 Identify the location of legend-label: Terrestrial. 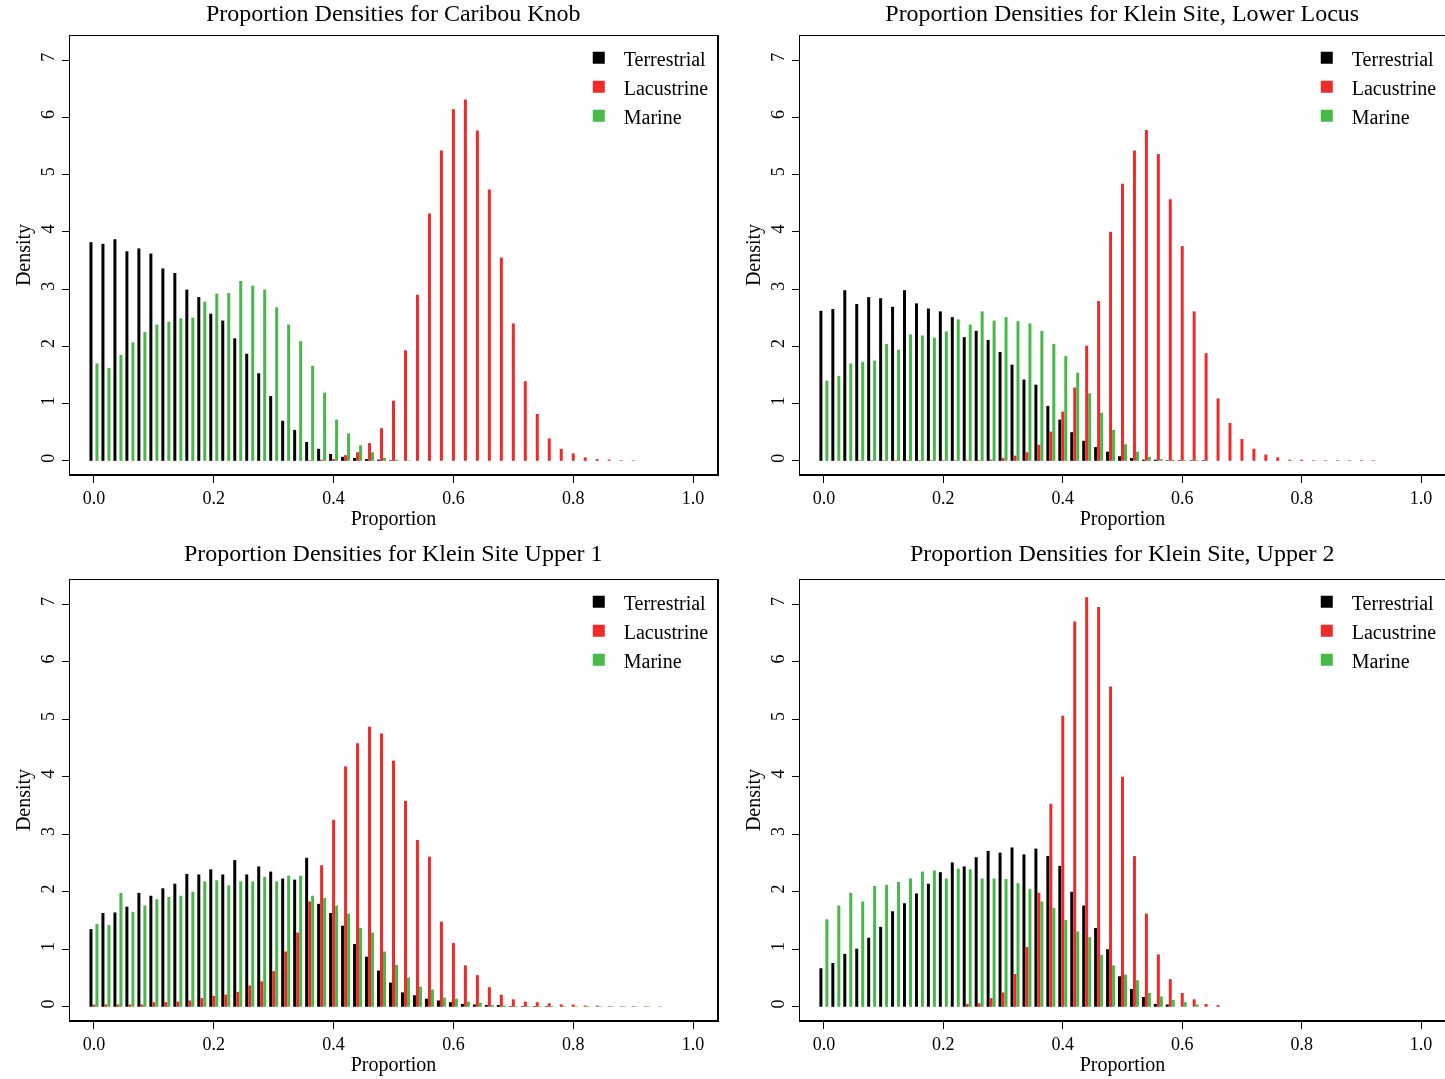
(1392, 602).